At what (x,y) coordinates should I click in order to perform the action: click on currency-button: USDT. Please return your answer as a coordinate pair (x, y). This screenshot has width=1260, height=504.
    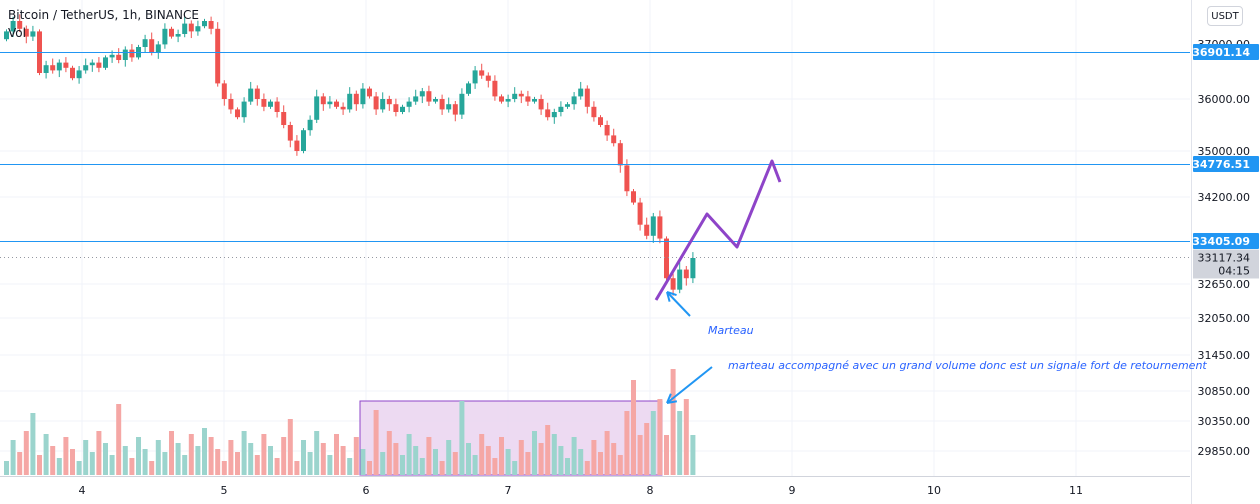
    Looking at the image, I should click on (1225, 16).